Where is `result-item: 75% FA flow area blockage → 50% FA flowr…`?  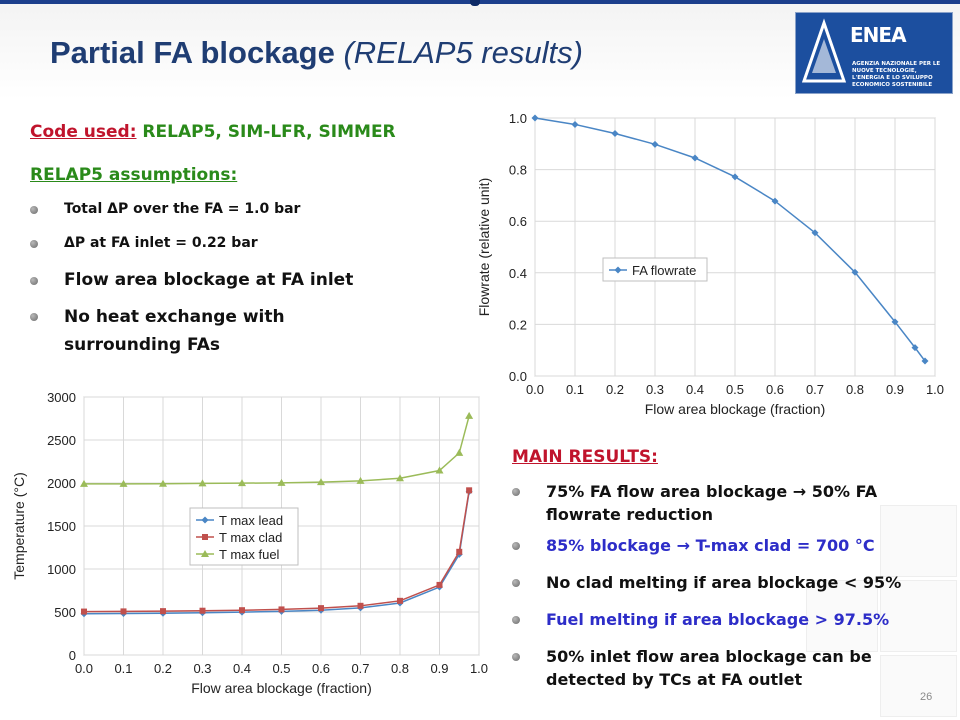
result-item: 75% FA flow area blockage → 50% FA flowr… is located at coordinates (727, 503).